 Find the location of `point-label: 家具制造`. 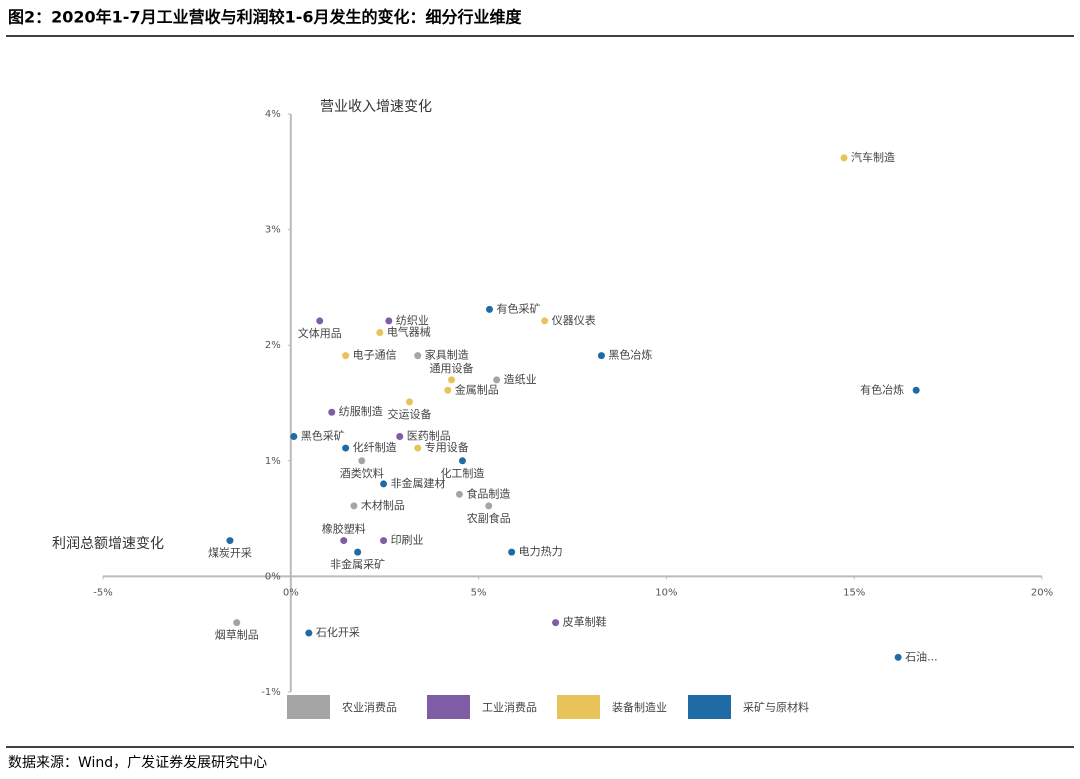

point-label: 家具制造 is located at coordinates (447, 355).